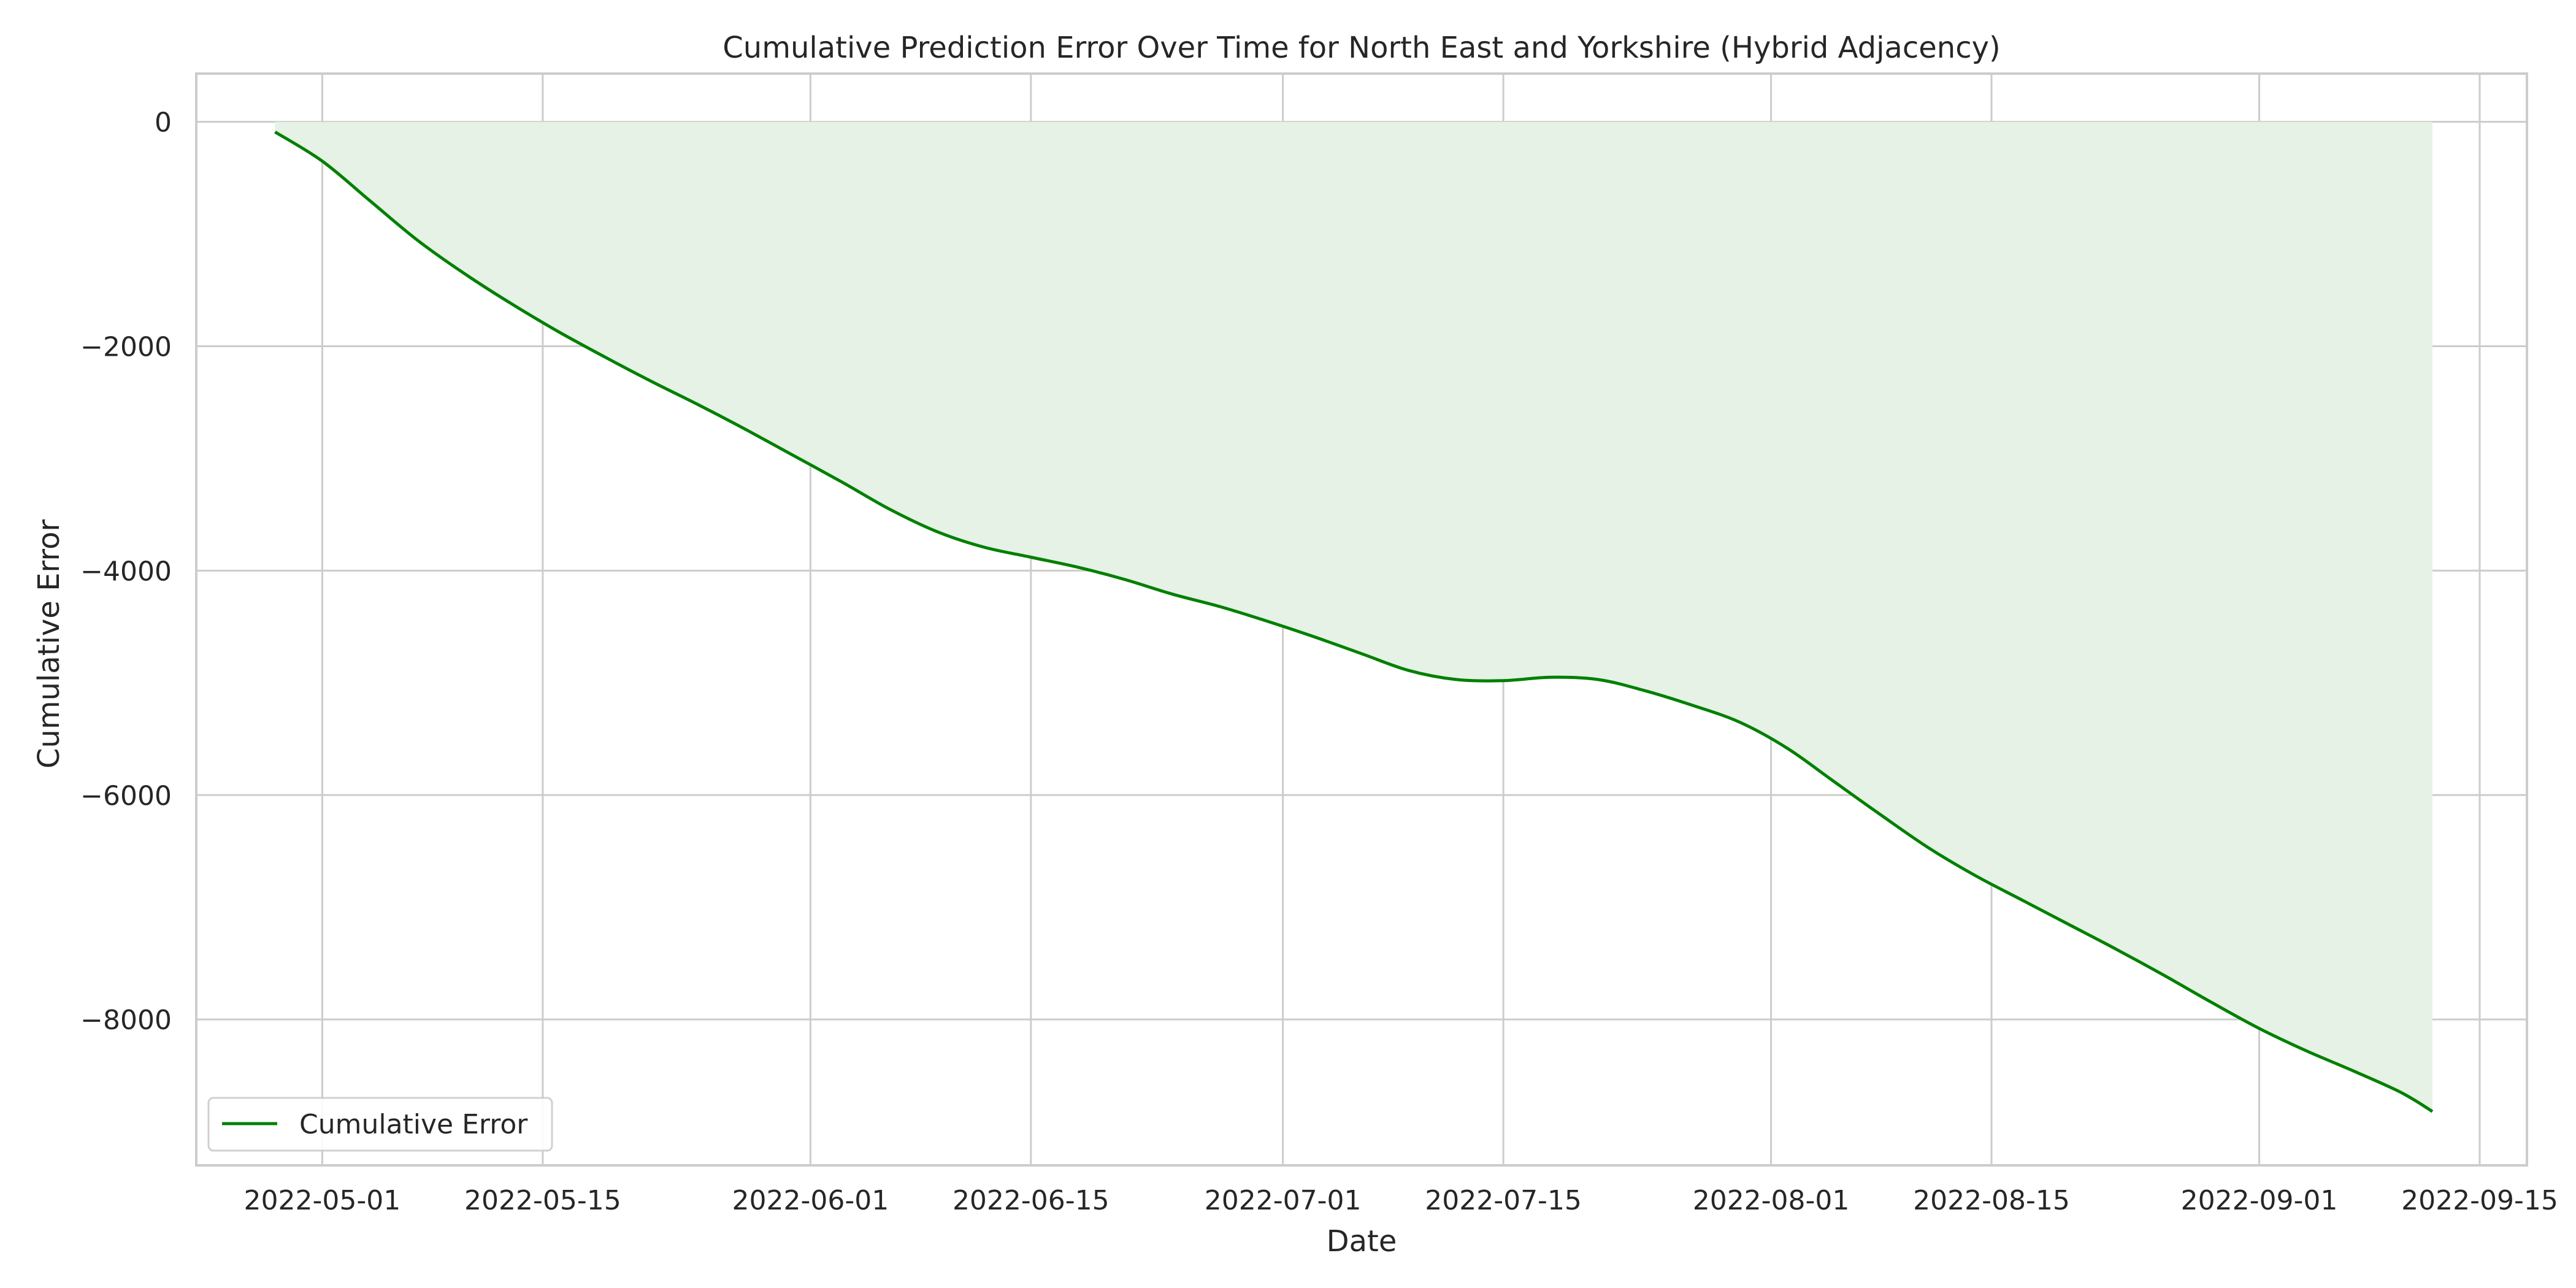 The image size is (2576, 1288). Describe the element at coordinates (2479, 1200) in the screenshot. I see `x-tick-label: 2022-09-15` at that location.